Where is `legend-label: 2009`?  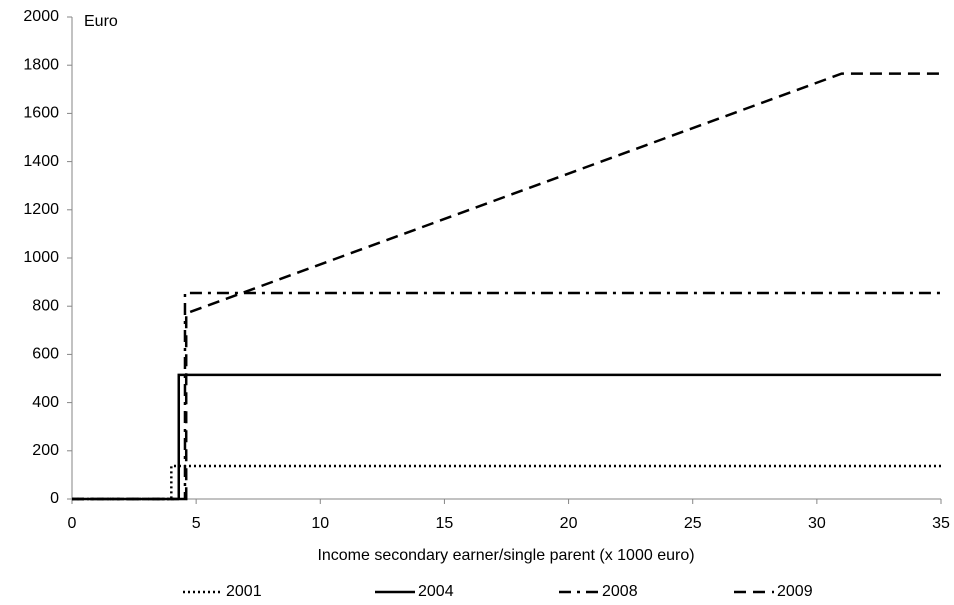
legend-label: 2009 is located at coordinates (795, 591).